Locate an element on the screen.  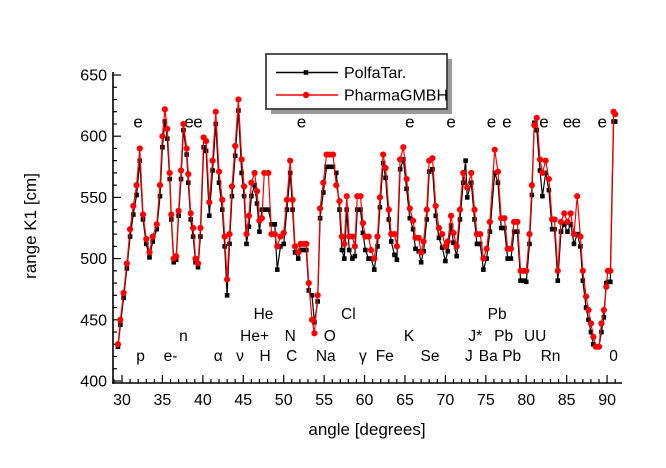
x-tick-label: 55 is located at coordinates (324, 400).